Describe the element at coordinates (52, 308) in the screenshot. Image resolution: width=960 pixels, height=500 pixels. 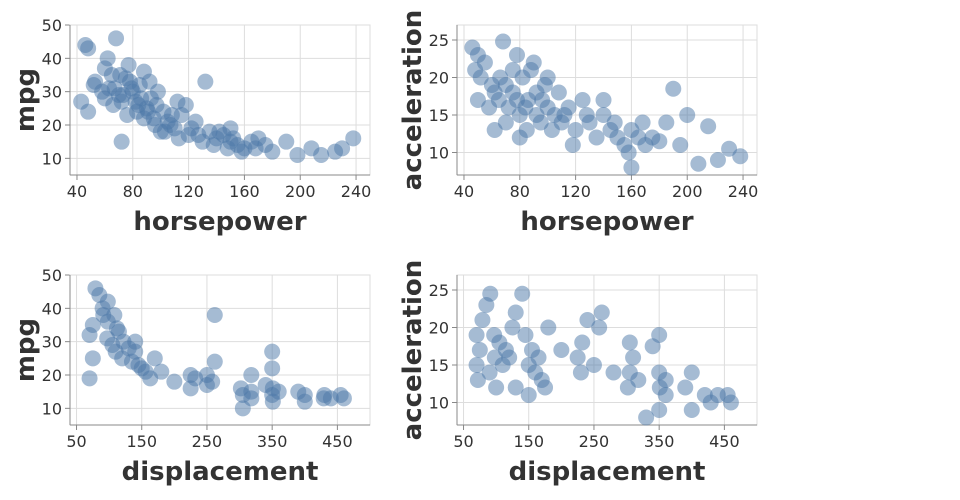
I see `y-tick-label: 40` at that location.